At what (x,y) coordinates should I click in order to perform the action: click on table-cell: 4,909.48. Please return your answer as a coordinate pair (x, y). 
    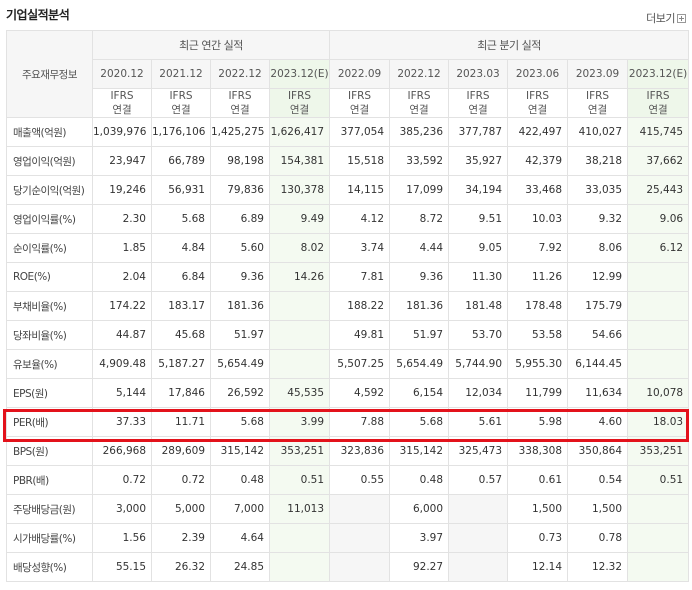
    Looking at the image, I should click on (122, 364).